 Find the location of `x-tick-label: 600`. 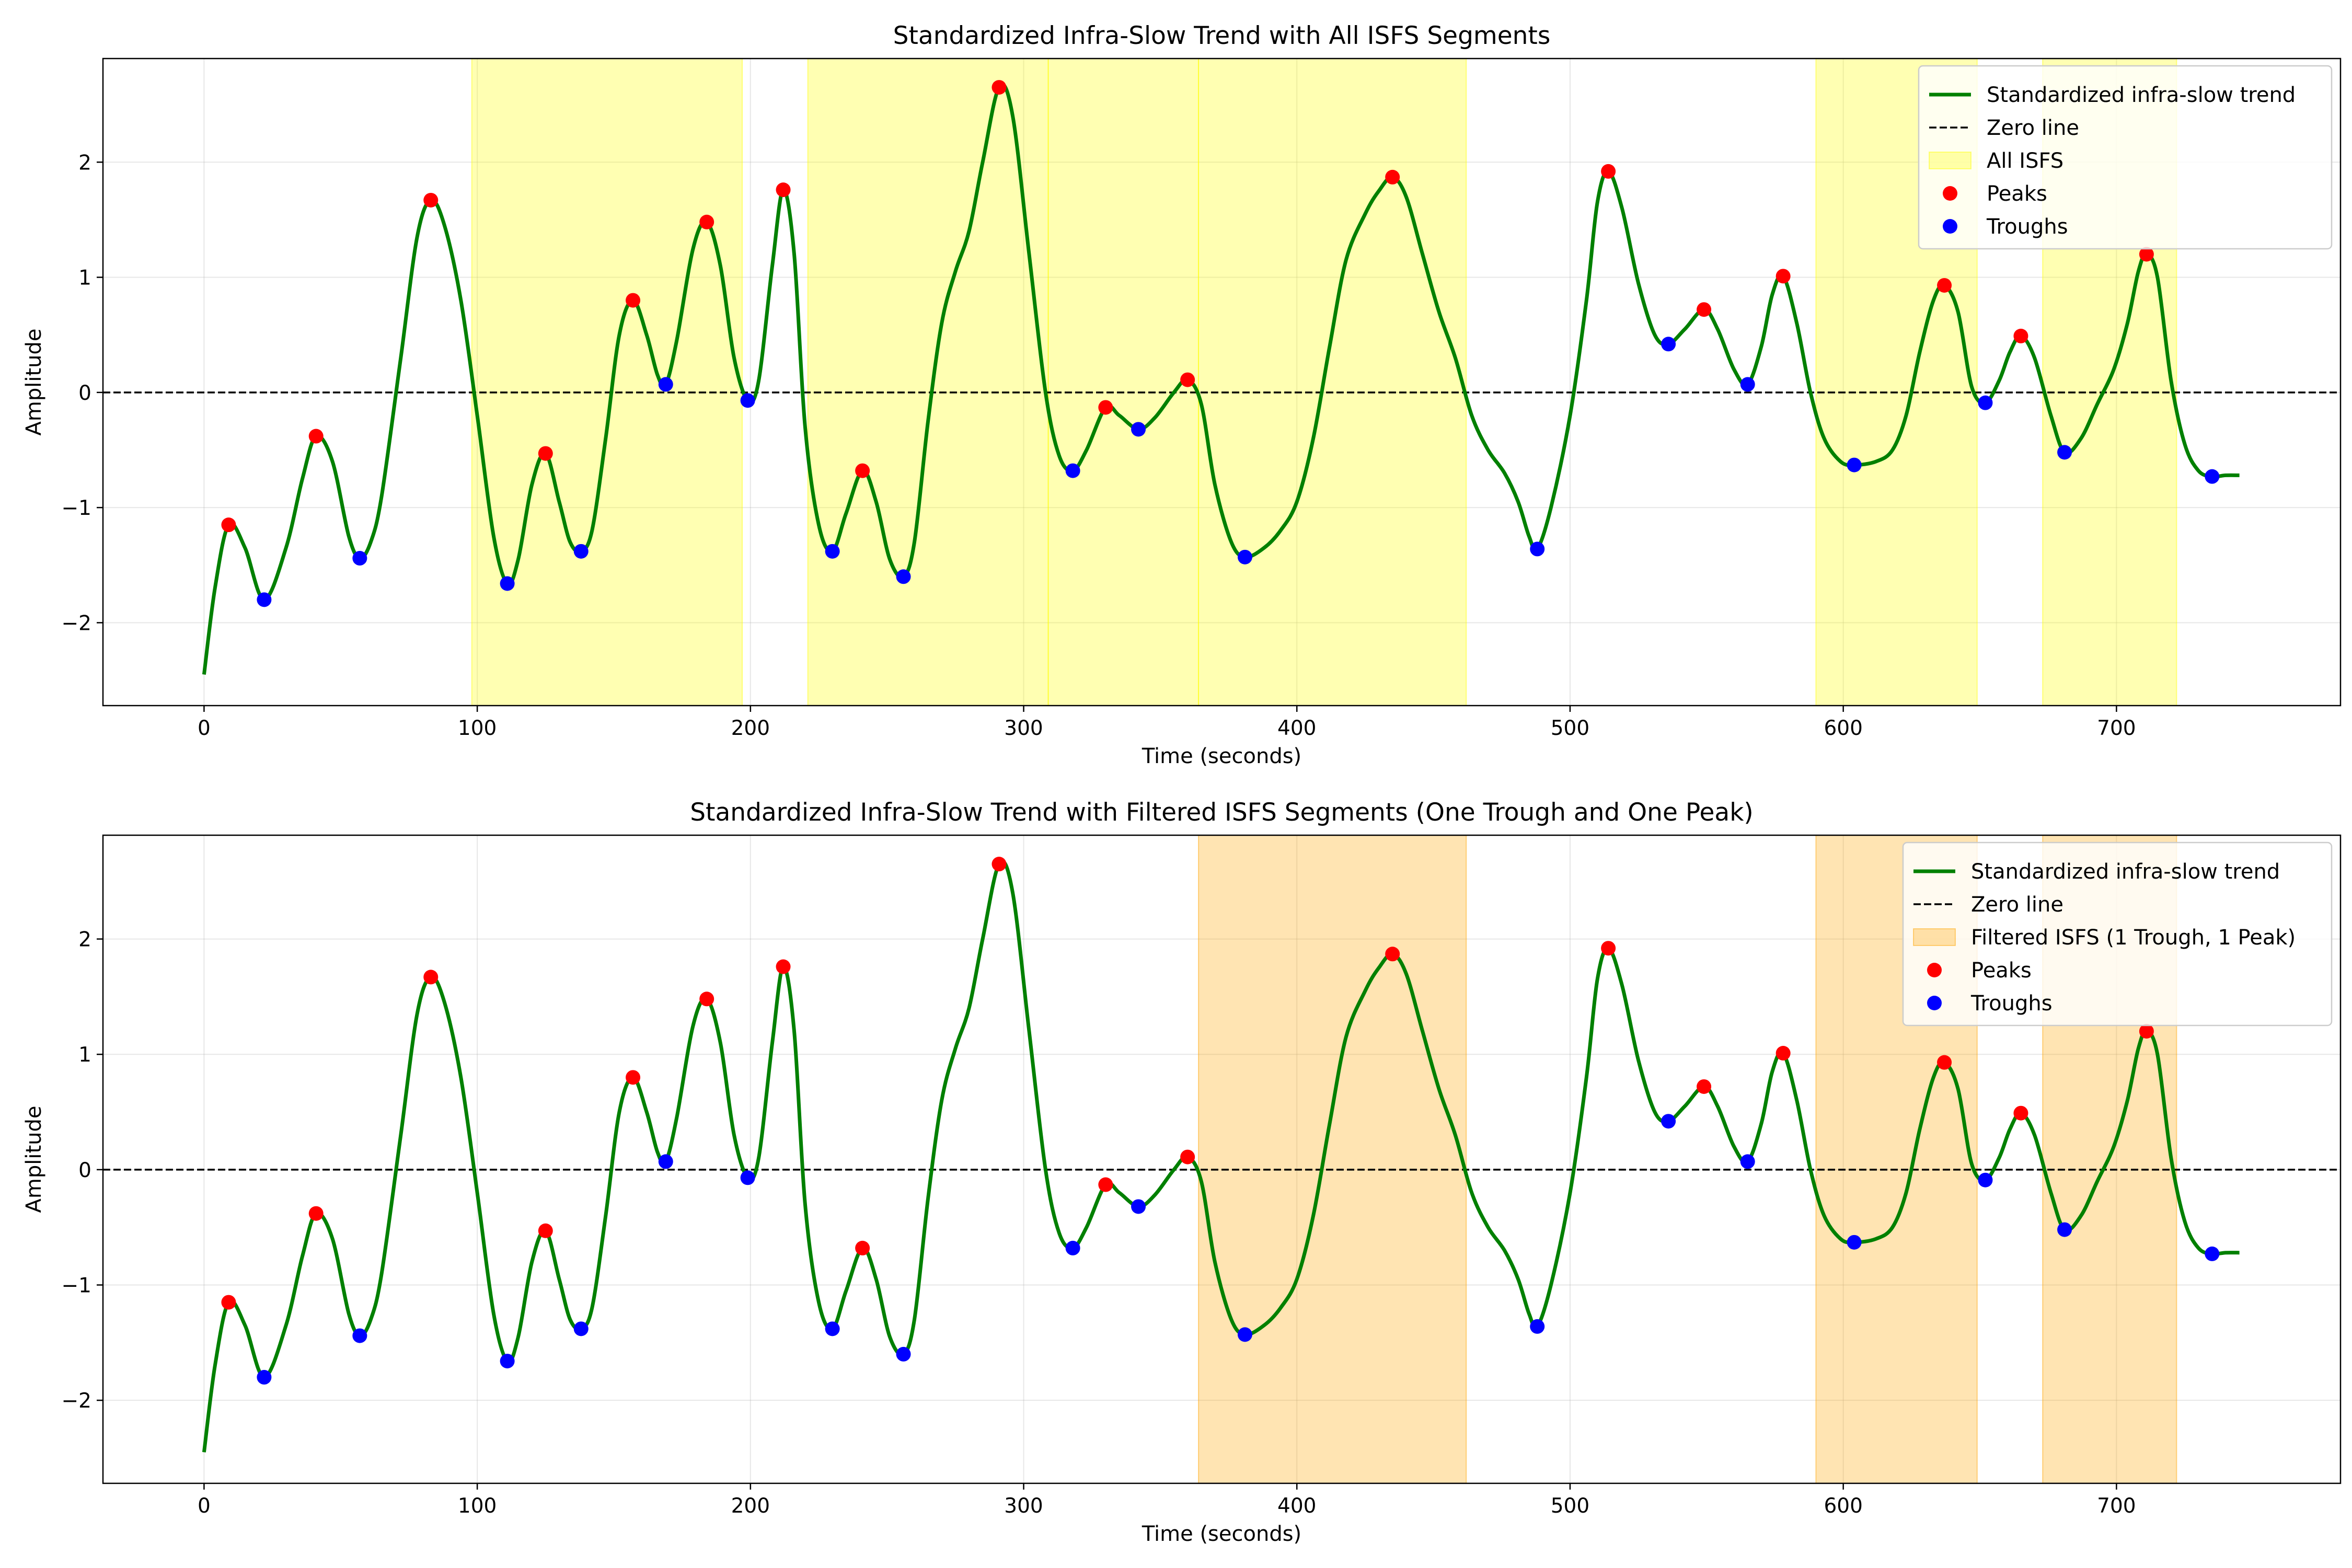

x-tick-label: 600 is located at coordinates (1843, 1506).